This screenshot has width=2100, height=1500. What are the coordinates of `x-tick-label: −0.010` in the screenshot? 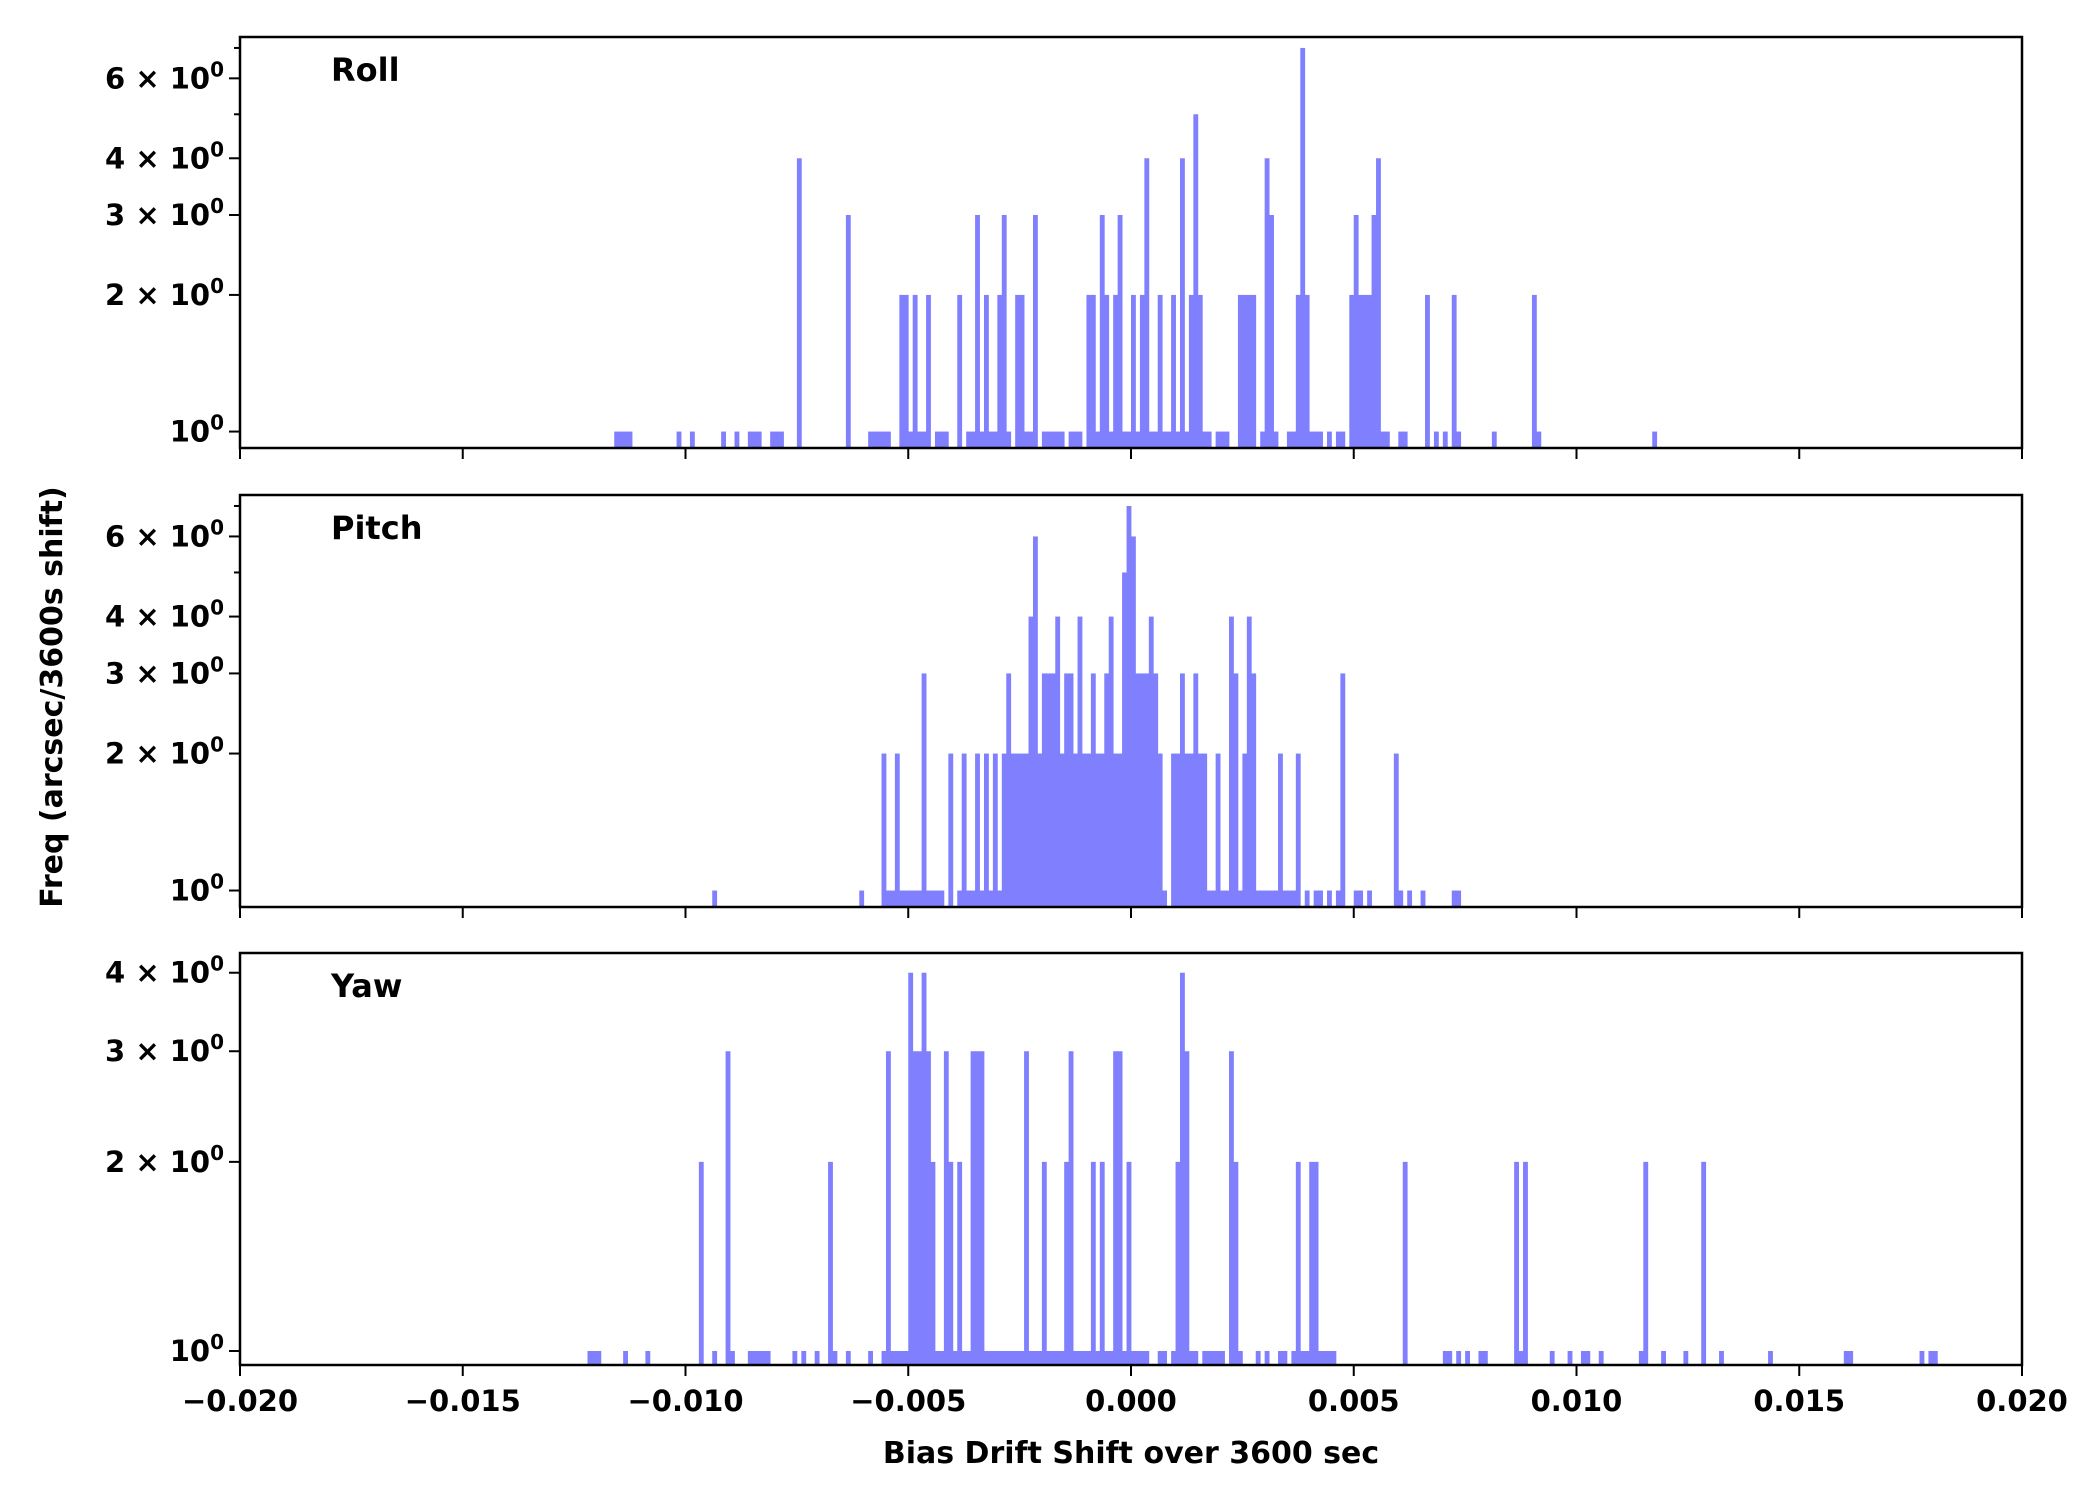 It's located at (685, 1401).